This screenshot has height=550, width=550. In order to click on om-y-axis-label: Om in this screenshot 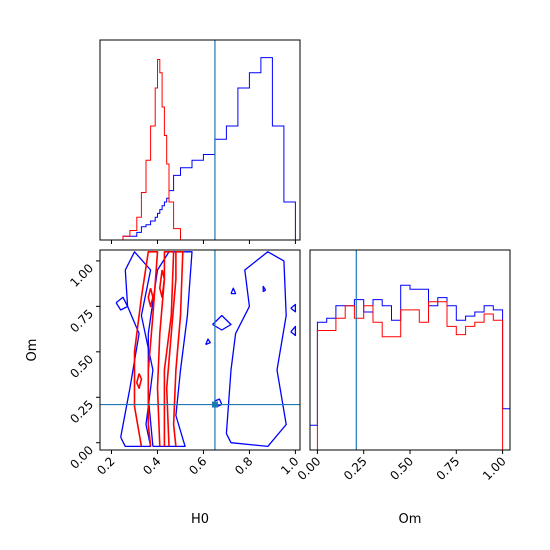, I will do `click(32, 350)`.